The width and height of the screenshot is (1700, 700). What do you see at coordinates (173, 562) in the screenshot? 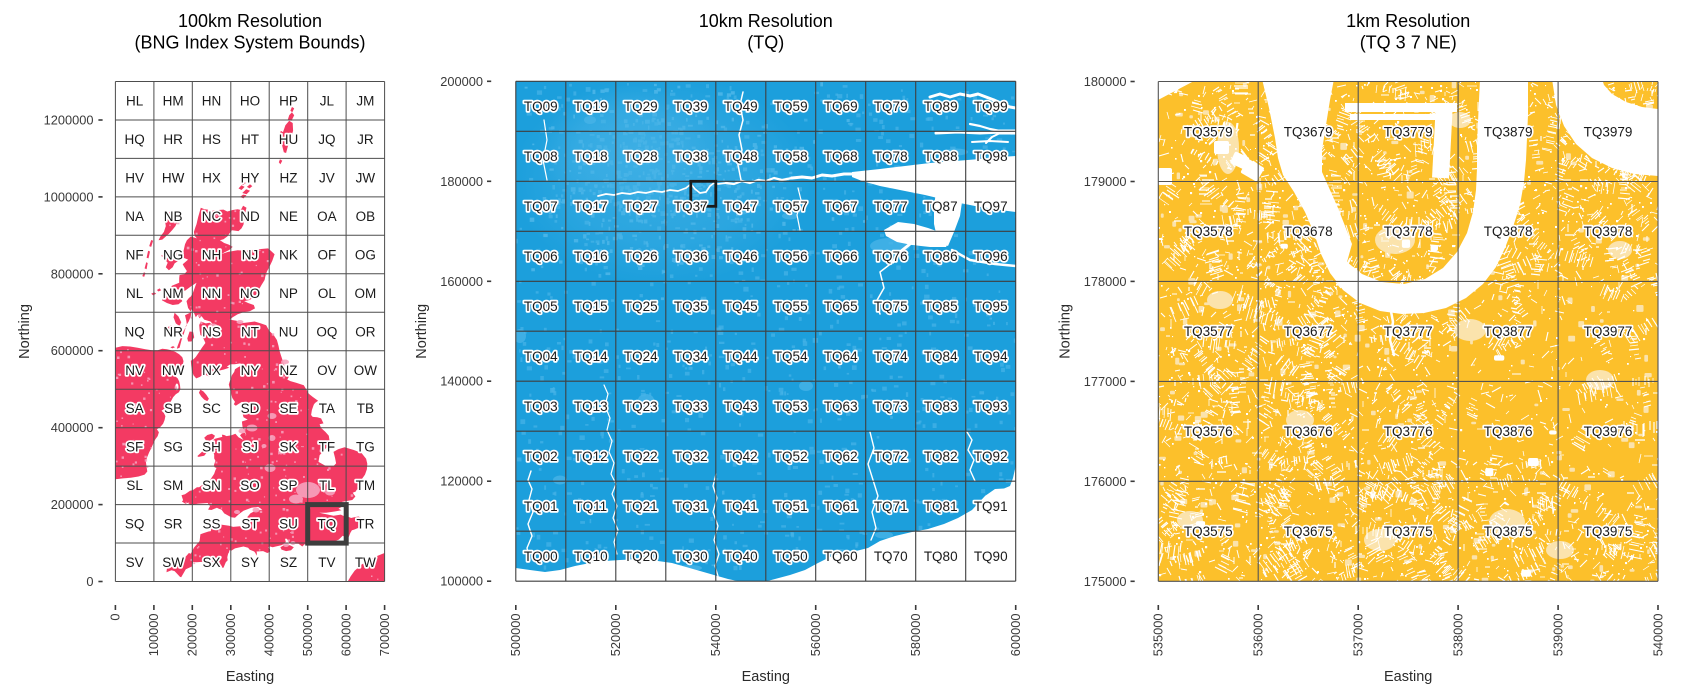
I see `svg-text: SW` at bounding box center [173, 562].